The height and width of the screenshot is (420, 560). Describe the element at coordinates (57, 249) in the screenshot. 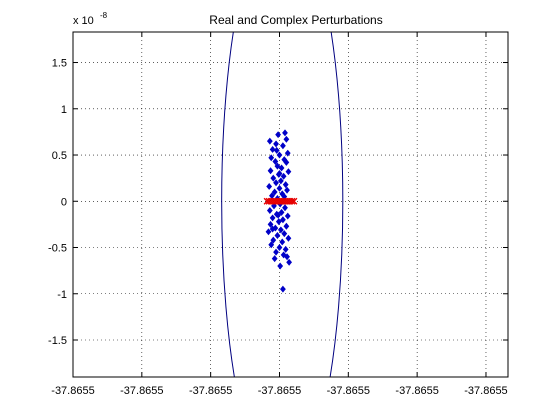

I see `y-tick-label: -0.5` at that location.